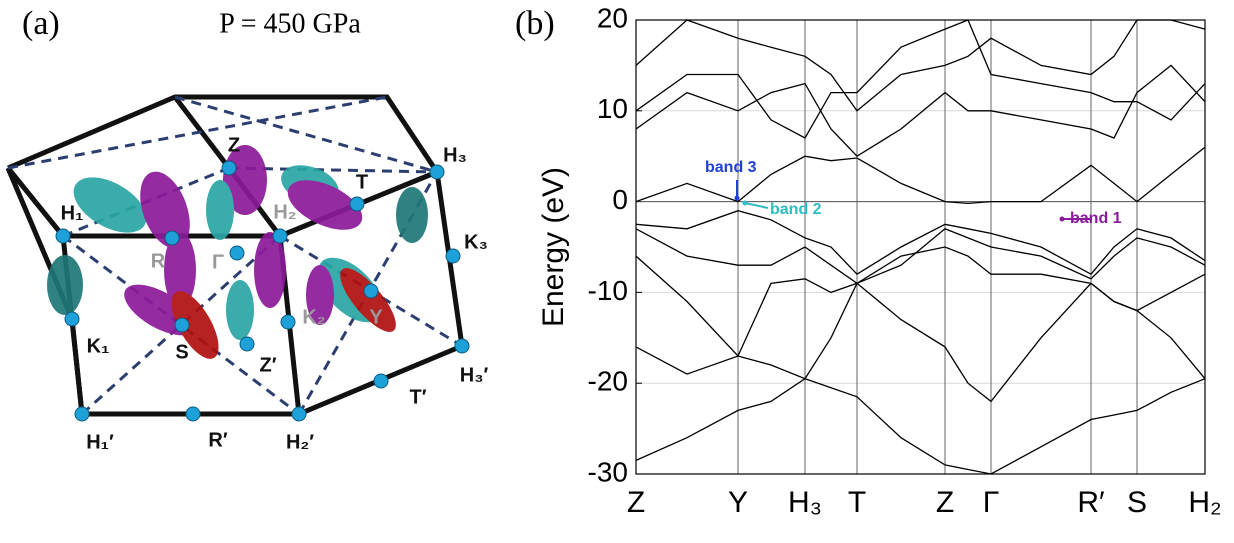 This screenshot has height=543, width=1234. Describe the element at coordinates (805, 502) in the screenshot. I see `x-tick-label: H₃` at that location.